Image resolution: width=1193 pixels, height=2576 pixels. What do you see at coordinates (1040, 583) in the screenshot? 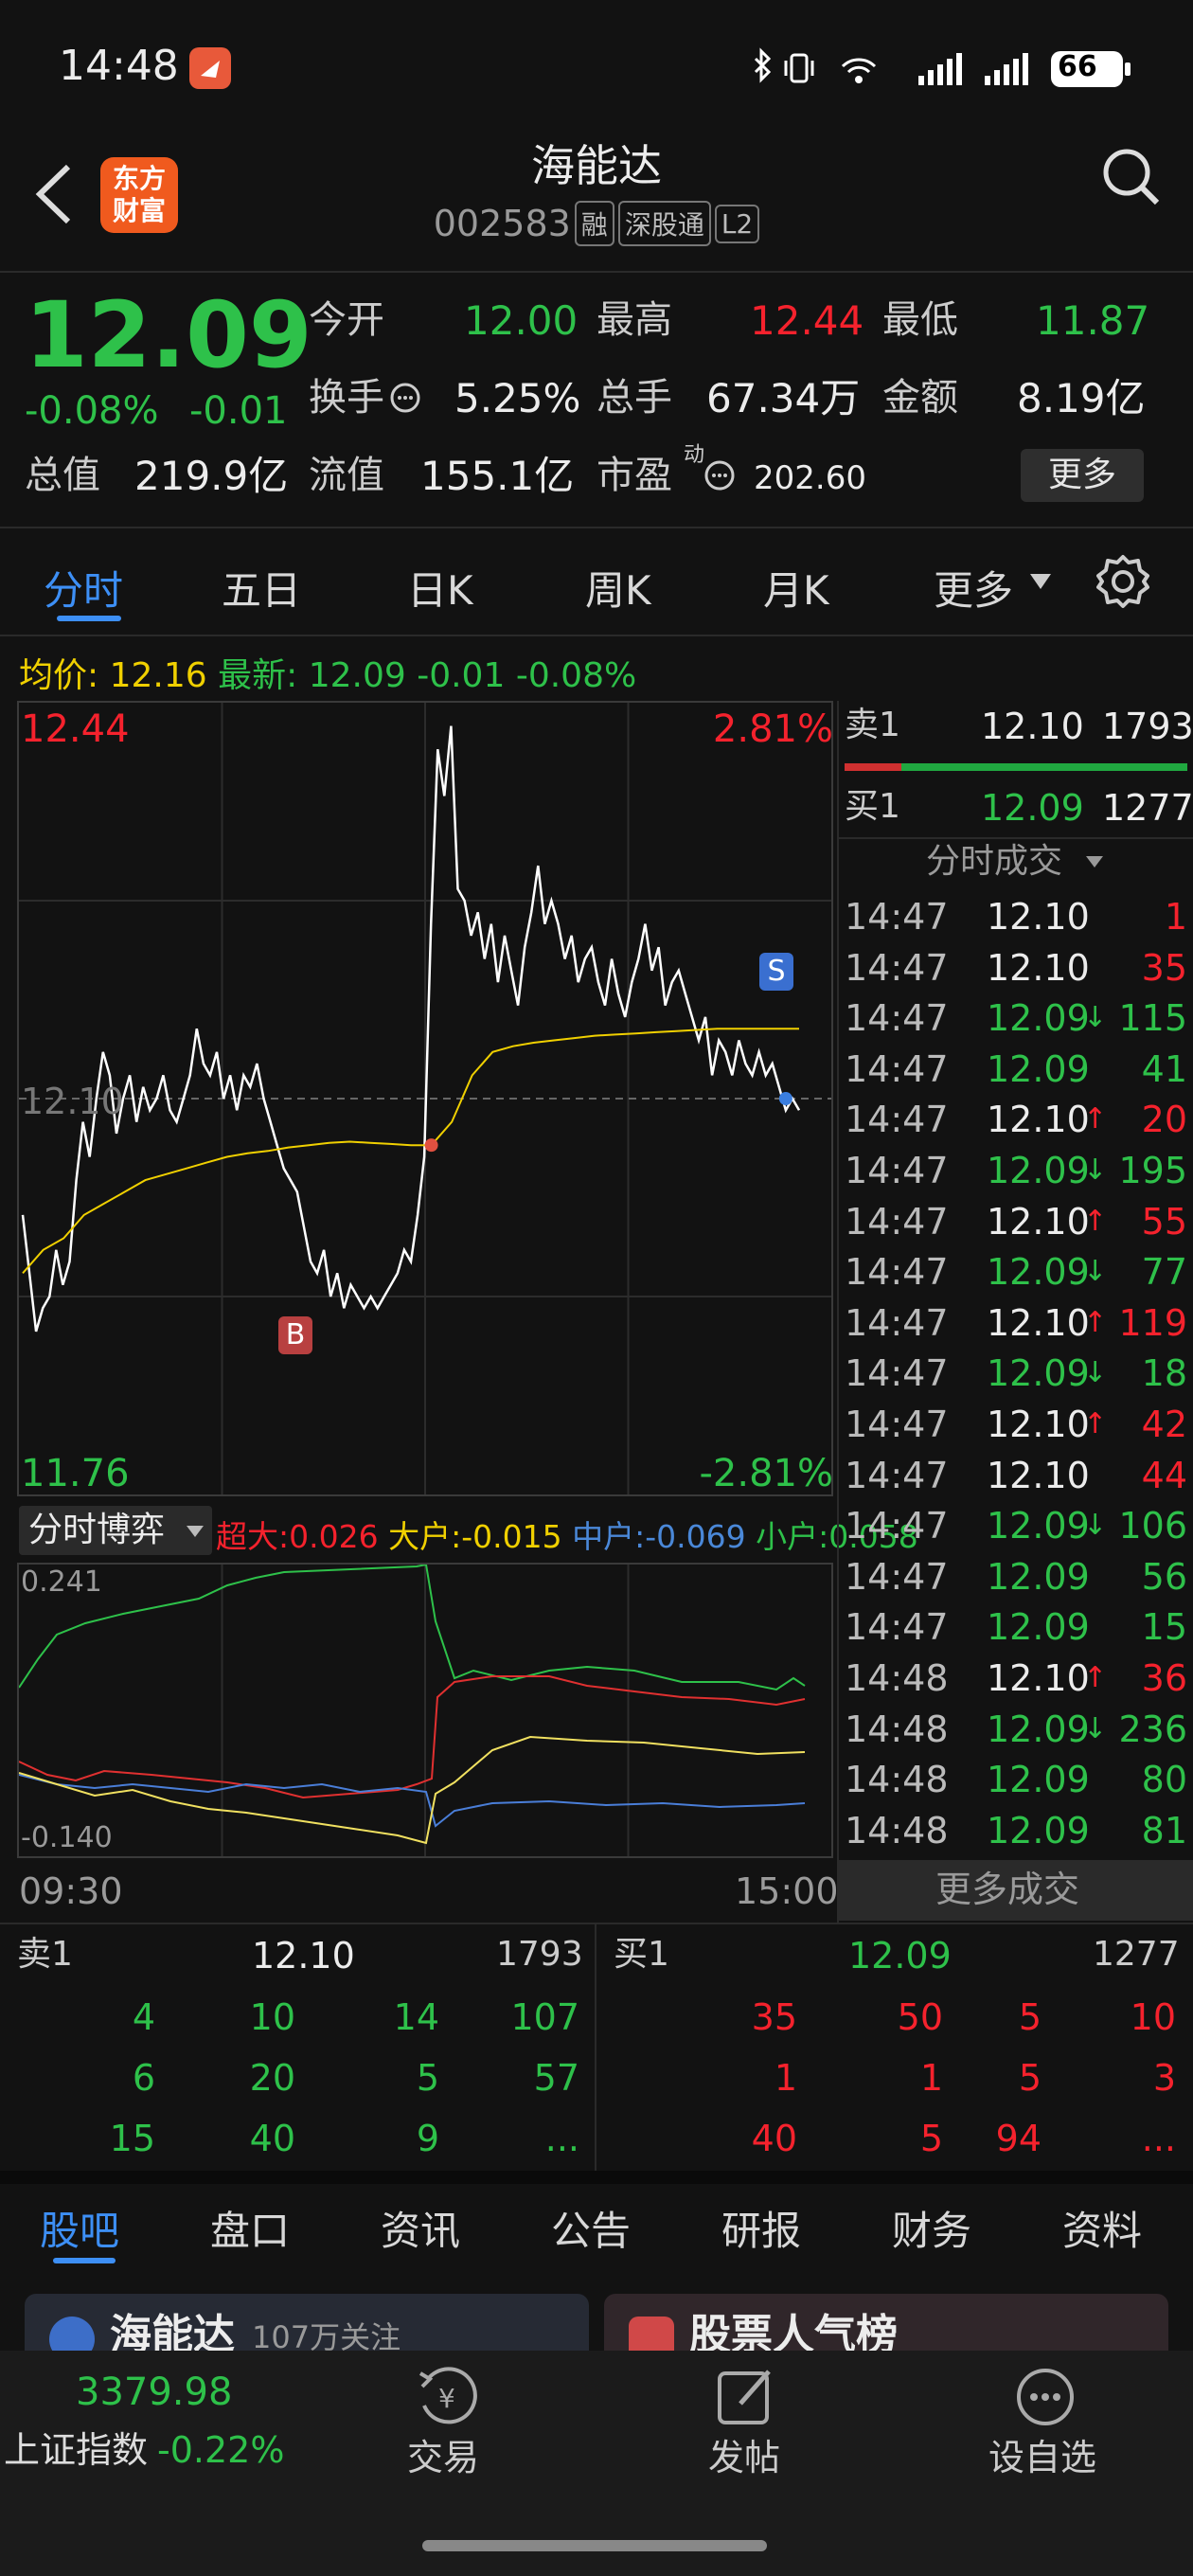
I see `caret-down-icon` at bounding box center [1040, 583].